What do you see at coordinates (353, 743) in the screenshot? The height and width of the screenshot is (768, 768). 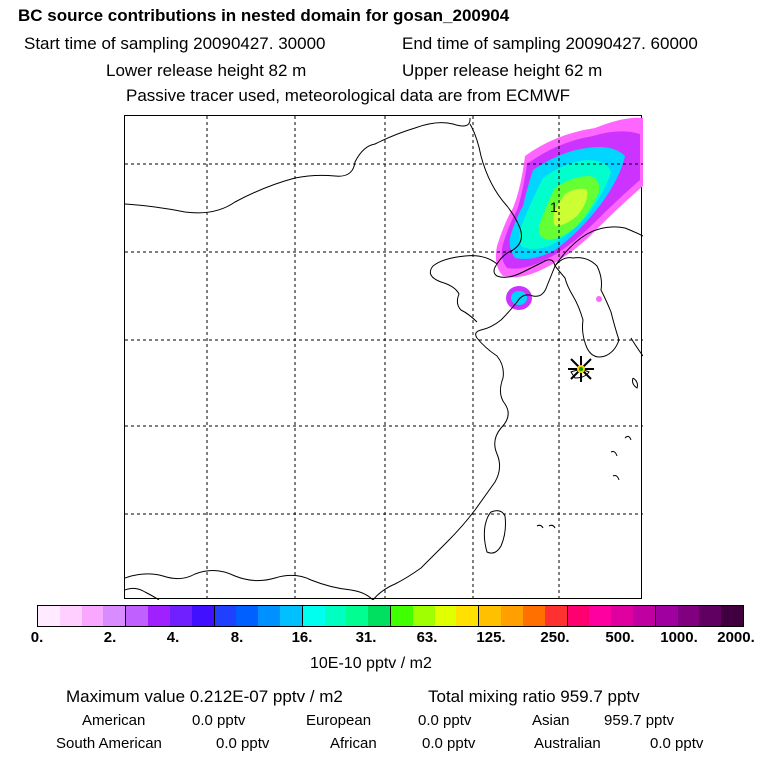 I see `region-african-name: African` at bounding box center [353, 743].